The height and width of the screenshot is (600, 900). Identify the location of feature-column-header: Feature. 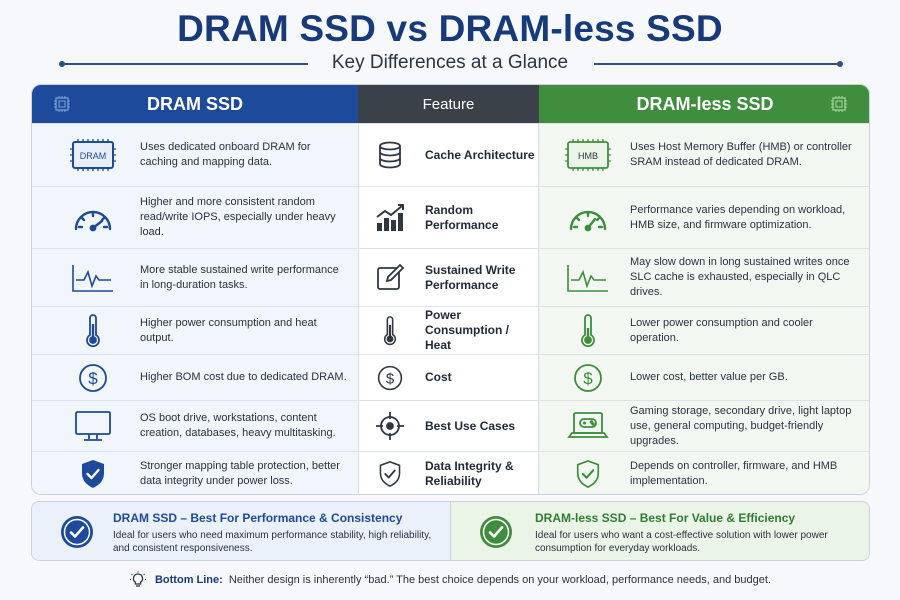
(448, 104).